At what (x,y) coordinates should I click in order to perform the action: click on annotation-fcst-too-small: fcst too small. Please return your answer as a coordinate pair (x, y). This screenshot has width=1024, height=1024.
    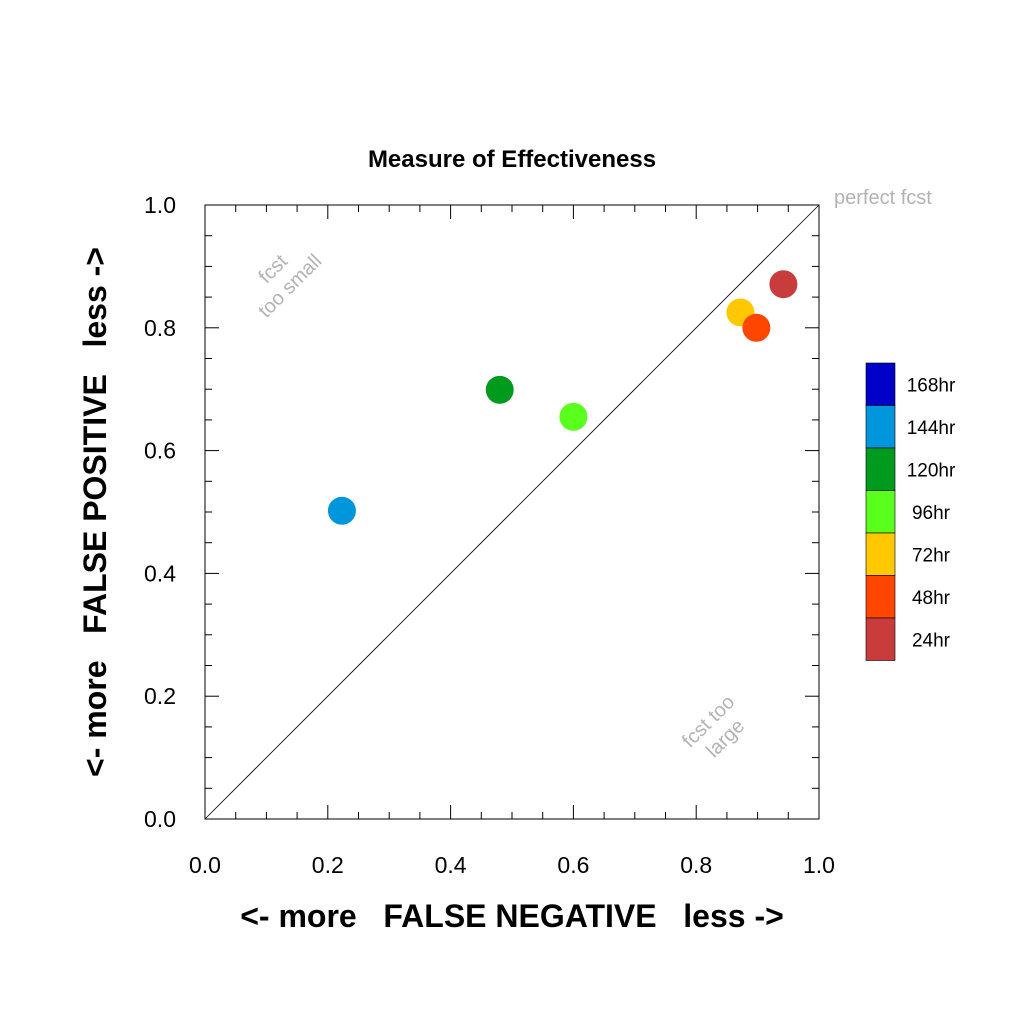
    Looking at the image, I should click on (290, 286).